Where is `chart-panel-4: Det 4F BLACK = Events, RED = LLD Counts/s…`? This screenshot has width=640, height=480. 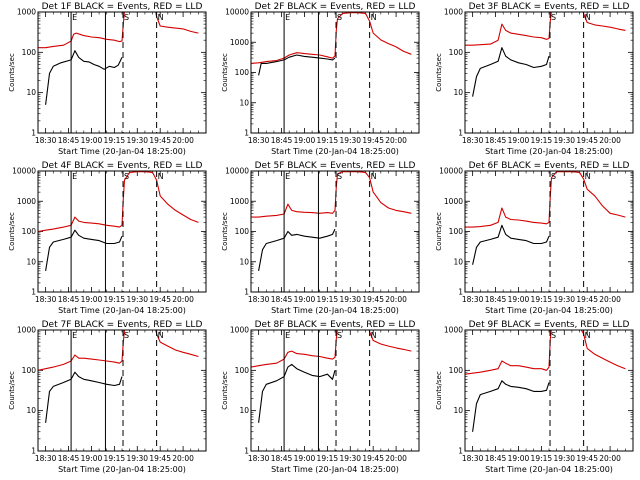 chart-panel-4: Det 4F BLACK = Events, RED = LLD Counts/s… is located at coordinates (107, 238).